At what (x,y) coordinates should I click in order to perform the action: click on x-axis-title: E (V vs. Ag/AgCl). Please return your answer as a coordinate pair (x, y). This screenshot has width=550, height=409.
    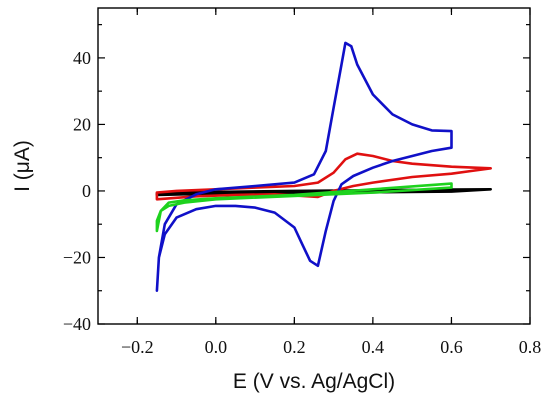
    Looking at the image, I should click on (314, 381).